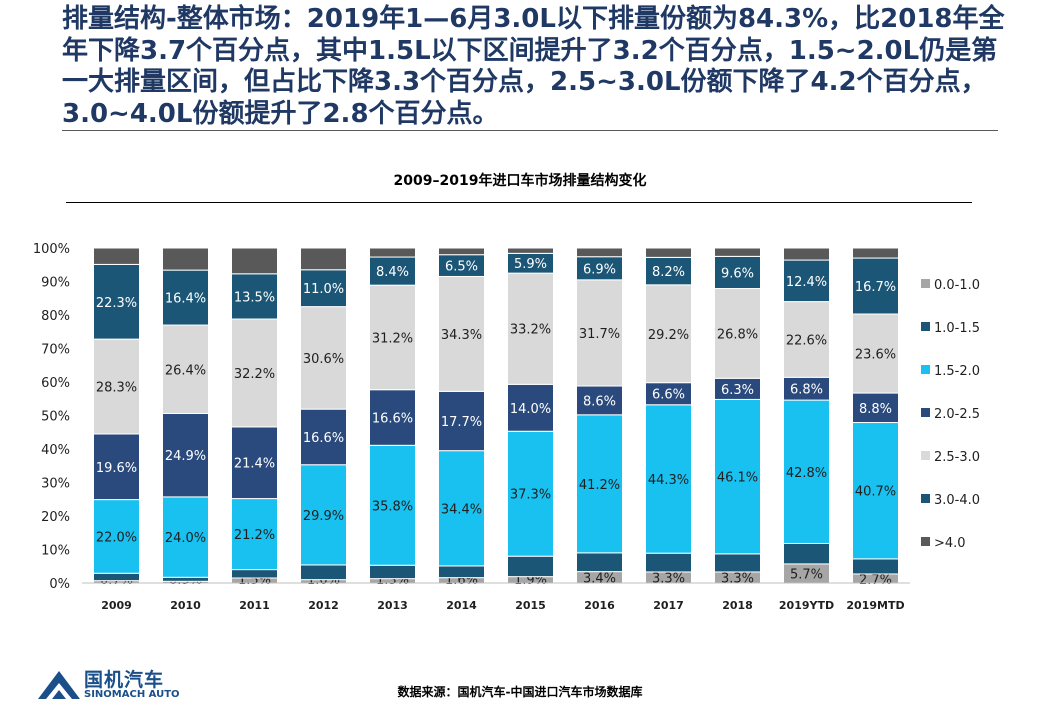  I want to click on data-label: 22.3%, so click(116, 303).